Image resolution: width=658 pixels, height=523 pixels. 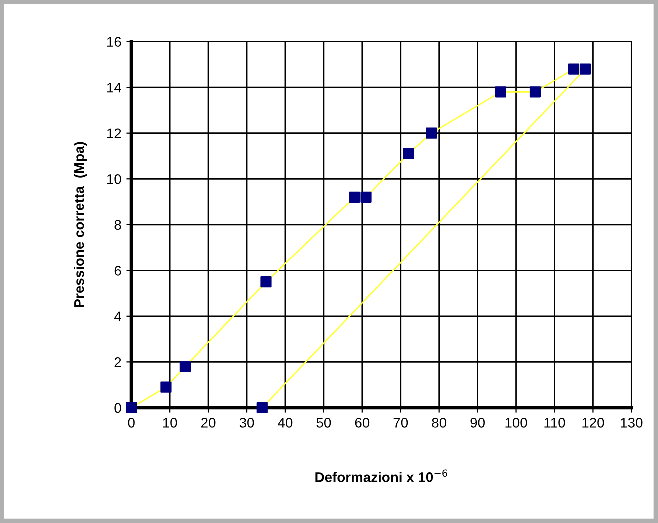 I want to click on y-tick-label: 8, so click(x=118, y=225).